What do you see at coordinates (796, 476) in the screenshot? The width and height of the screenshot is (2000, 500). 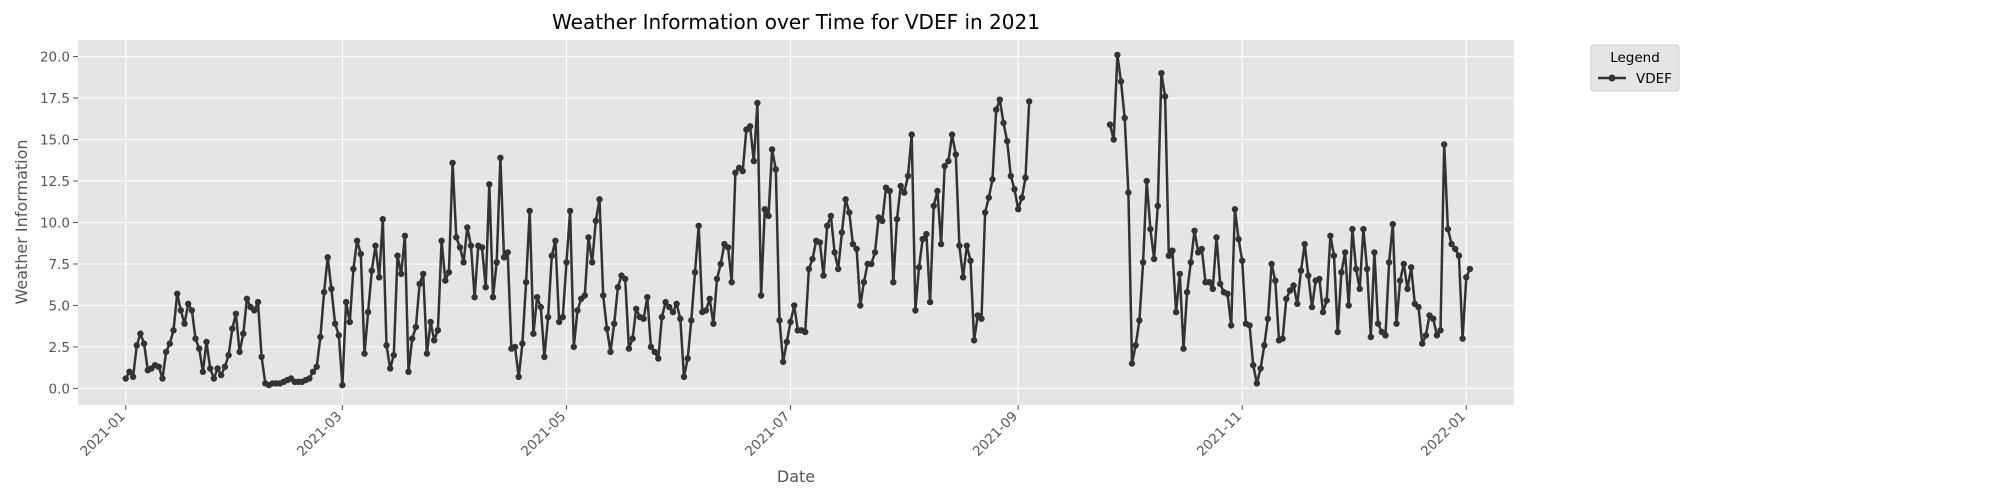 I see `x-axis-label: Date` at bounding box center [796, 476].